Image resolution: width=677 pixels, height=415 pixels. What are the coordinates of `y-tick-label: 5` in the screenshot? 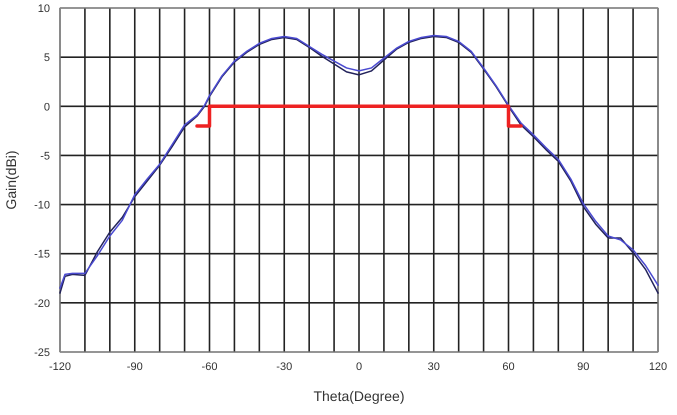 It's located at (47, 58).